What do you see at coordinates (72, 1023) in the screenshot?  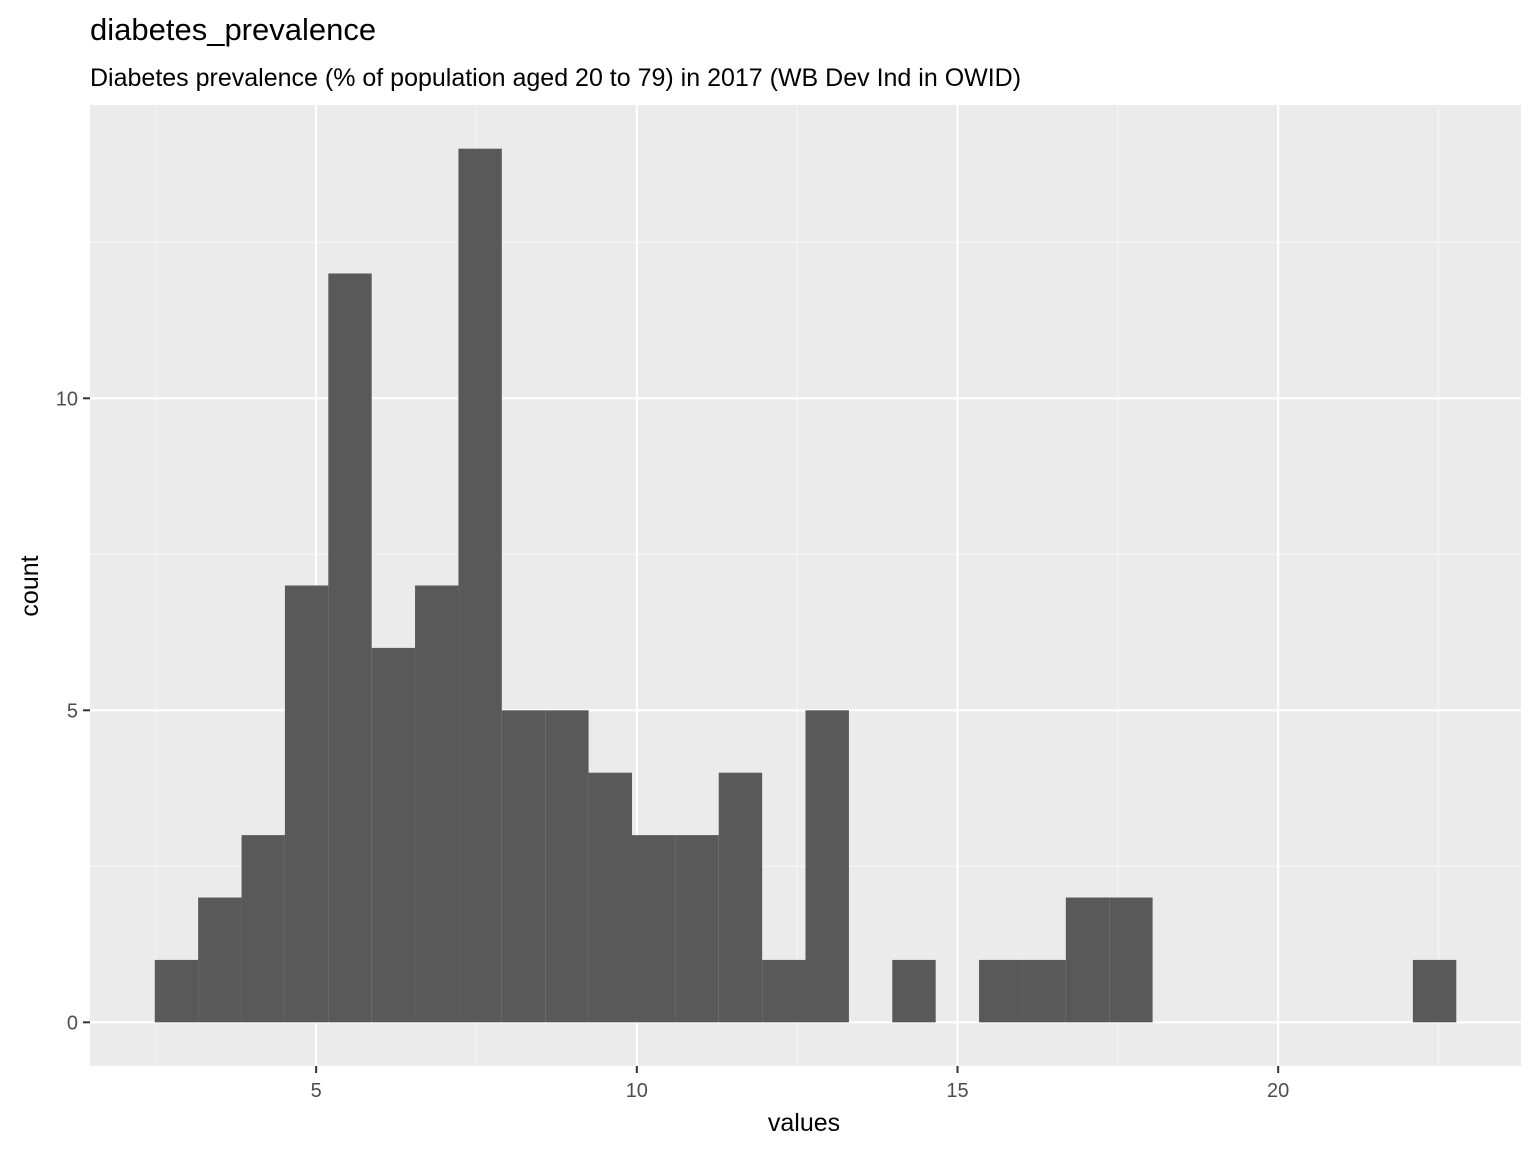 I see `y-tick-label: 0` at bounding box center [72, 1023].